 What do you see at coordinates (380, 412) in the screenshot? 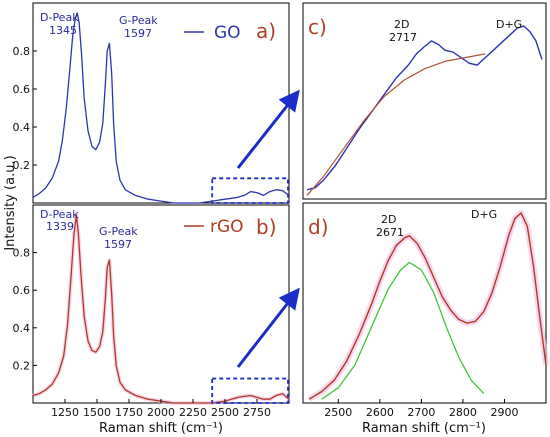
I see `xtick-label-d: 2600` at bounding box center [380, 412].